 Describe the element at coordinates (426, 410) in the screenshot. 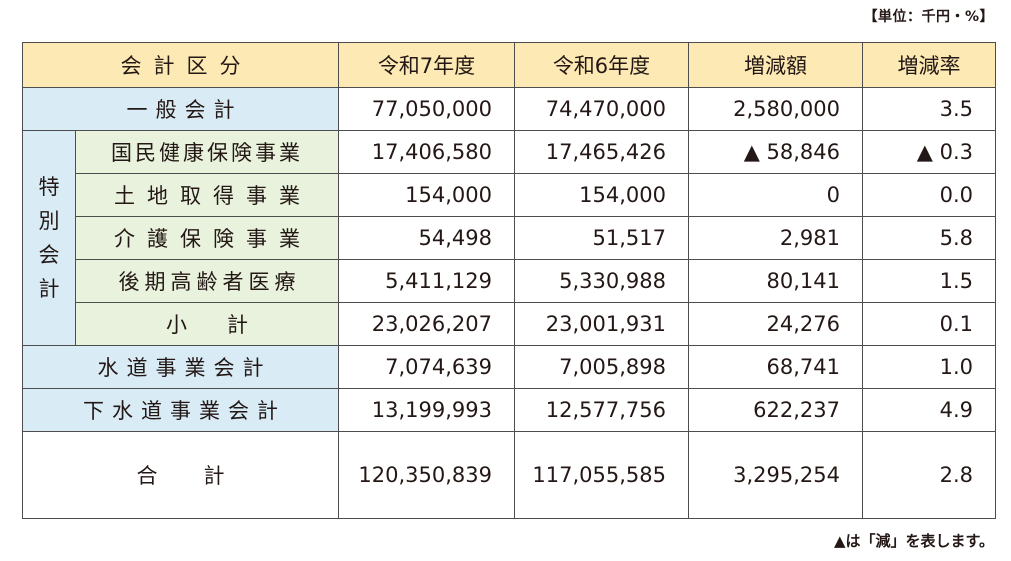

I see `cell-r7: 13,199,993` at that location.